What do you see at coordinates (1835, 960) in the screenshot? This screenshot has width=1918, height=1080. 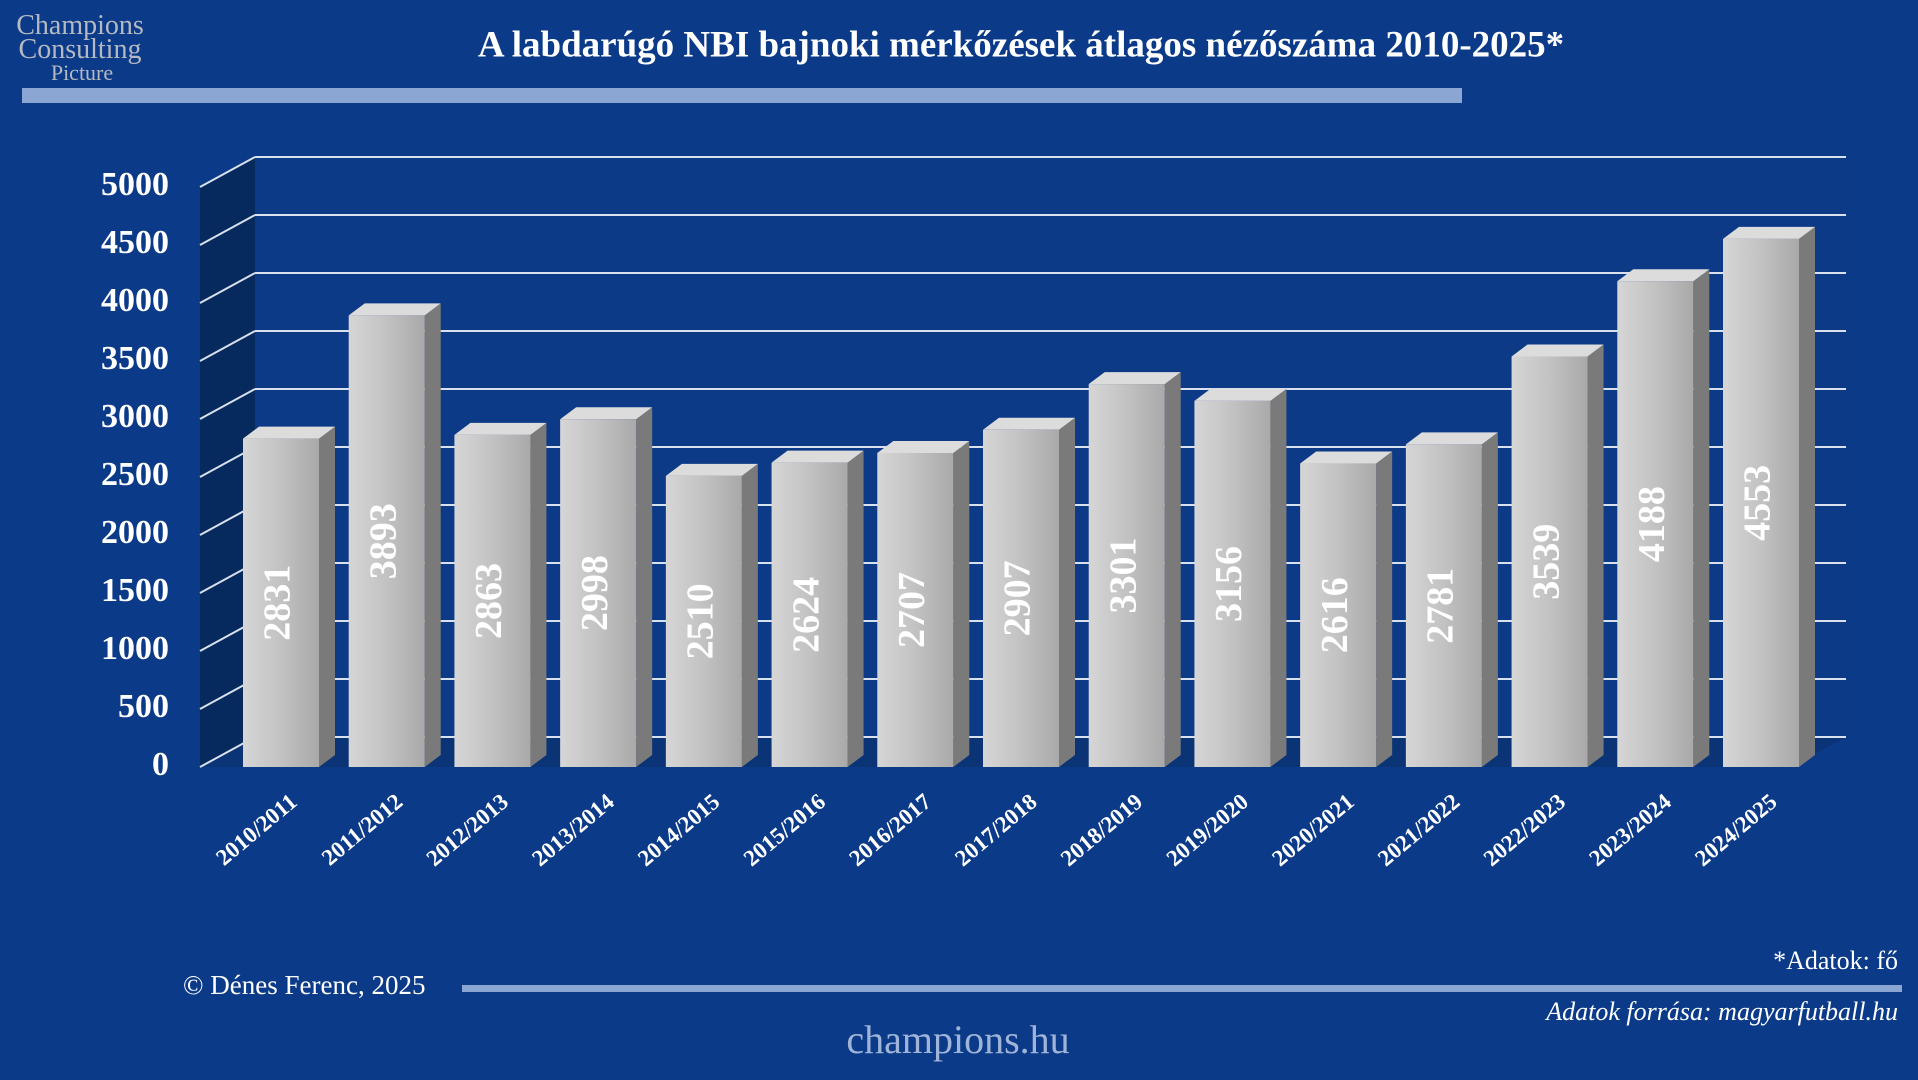 I see `unit-note: *Adatok: fő` at bounding box center [1835, 960].